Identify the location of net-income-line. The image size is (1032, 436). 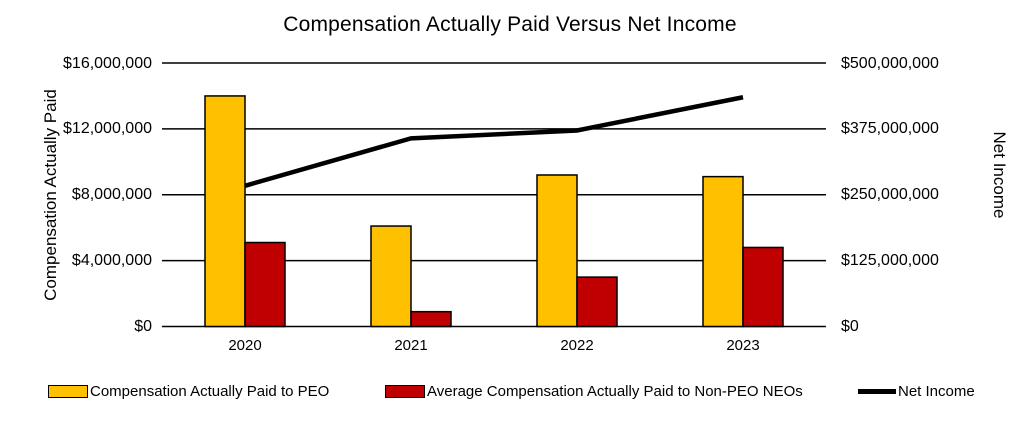
(494, 141).